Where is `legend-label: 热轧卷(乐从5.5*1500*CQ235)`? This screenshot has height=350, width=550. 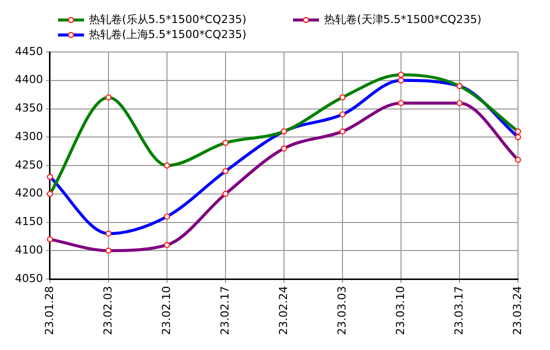 legend-label: 热轧卷(乐从5.5*1500*CQ235) is located at coordinates (167, 19).